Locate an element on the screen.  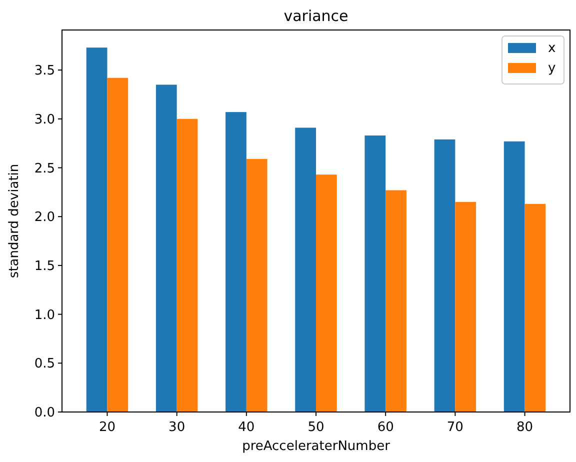
y-tick-label: 3.5 is located at coordinates (44, 71).